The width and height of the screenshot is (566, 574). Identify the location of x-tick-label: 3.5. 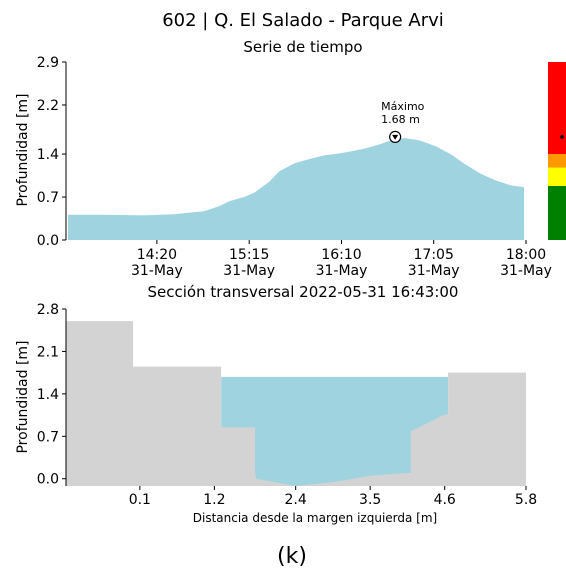
(370, 500).